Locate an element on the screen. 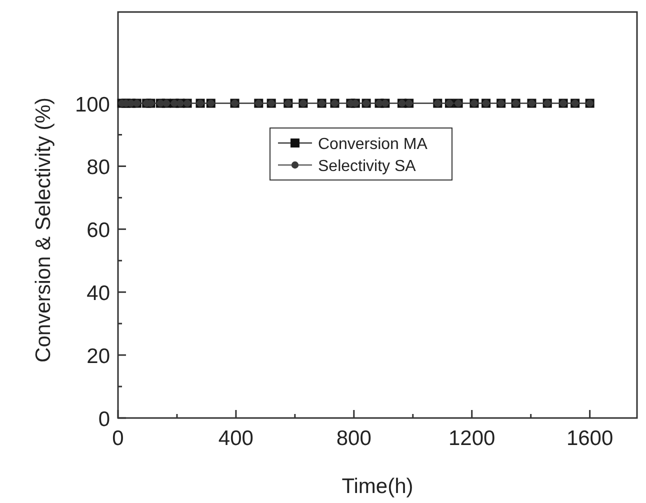  y-tick-label: 20 is located at coordinates (98, 356).